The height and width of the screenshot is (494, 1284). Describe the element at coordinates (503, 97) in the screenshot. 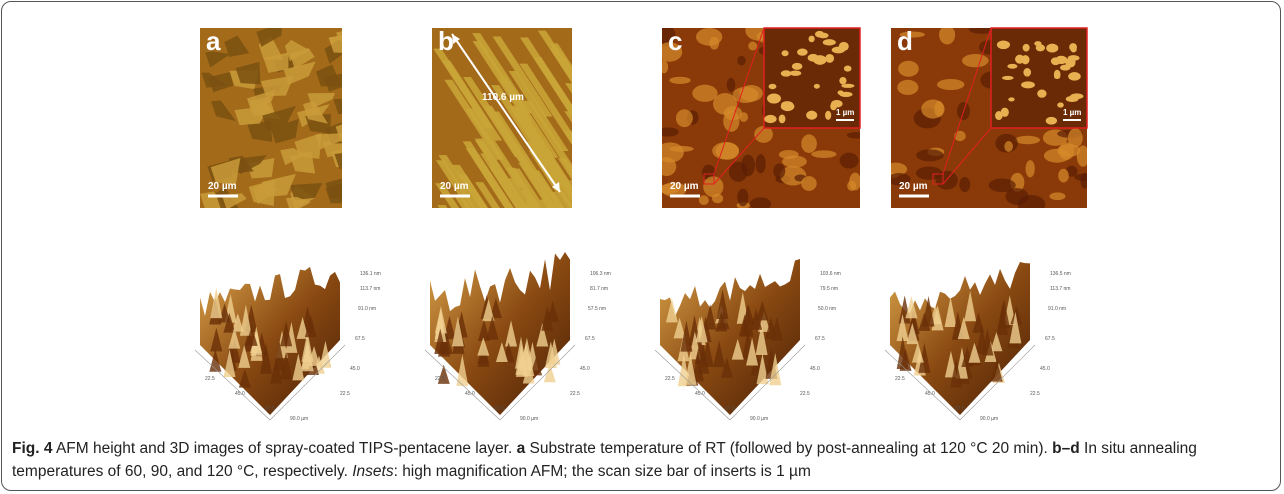

I see `arrow-label: 110.6 µm` at that location.